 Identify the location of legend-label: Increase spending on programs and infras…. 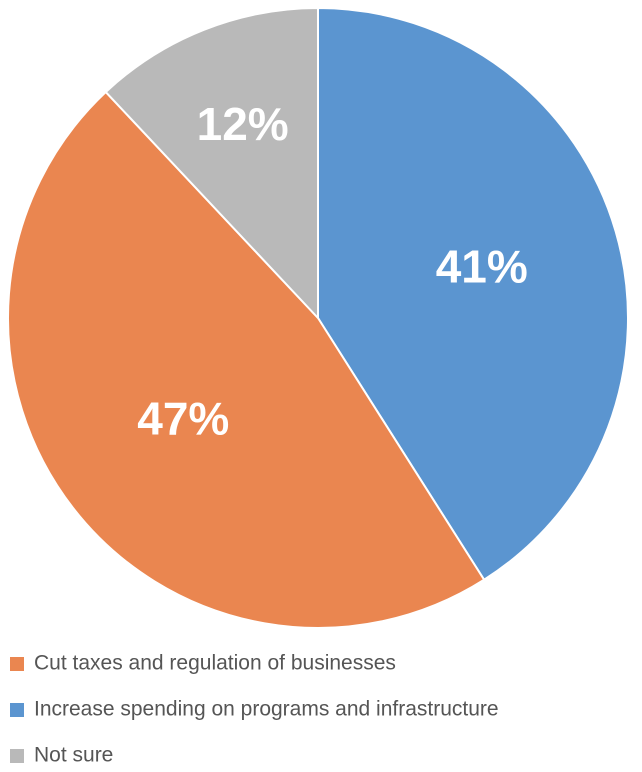
(266, 709).